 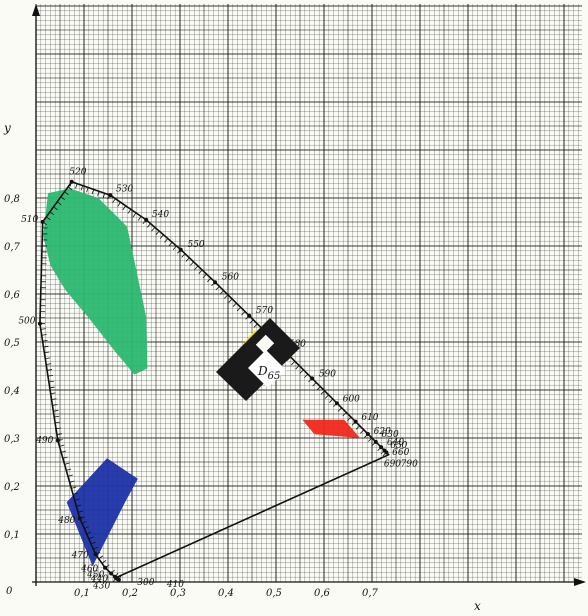 What do you see at coordinates (26, 322) in the screenshot?
I see `wavelength-label: 500` at bounding box center [26, 322].